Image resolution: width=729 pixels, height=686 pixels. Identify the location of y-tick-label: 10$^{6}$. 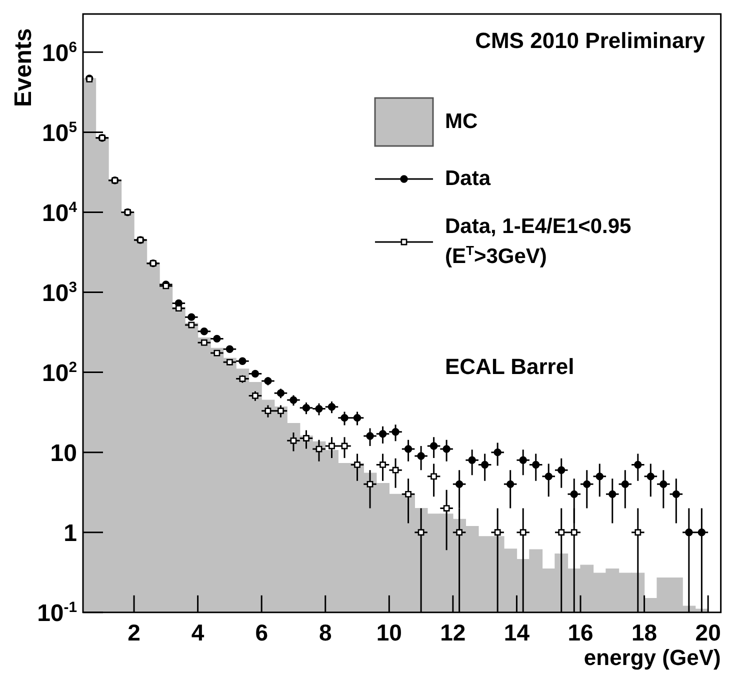
(59, 54).